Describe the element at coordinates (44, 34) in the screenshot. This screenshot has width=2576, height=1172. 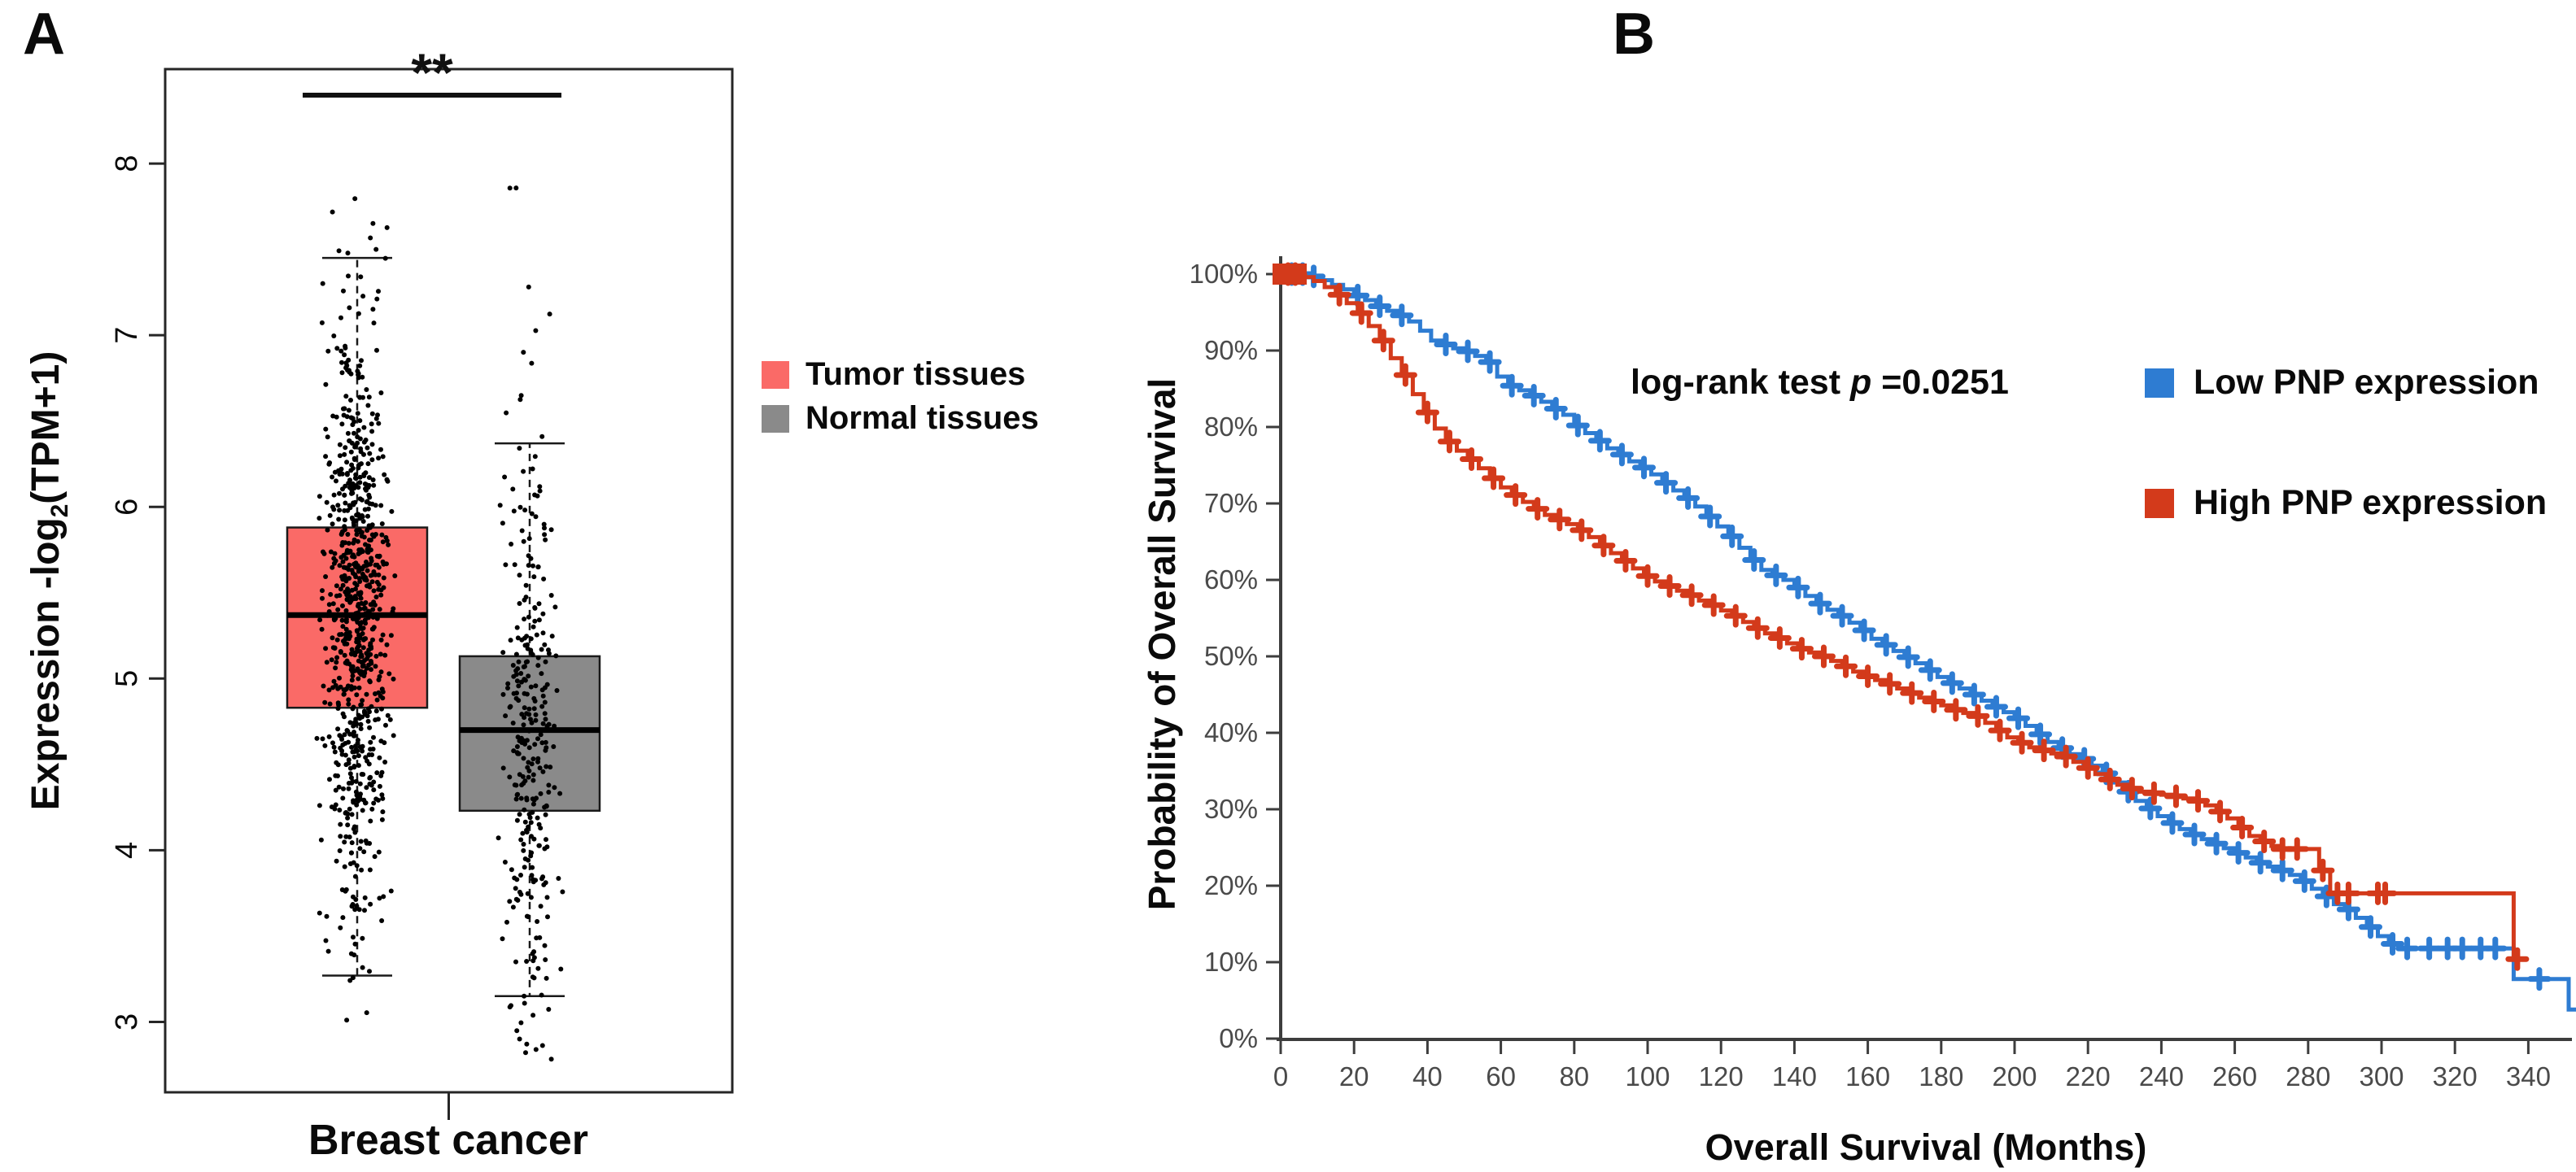
I see `panel-a-letter: A` at that location.